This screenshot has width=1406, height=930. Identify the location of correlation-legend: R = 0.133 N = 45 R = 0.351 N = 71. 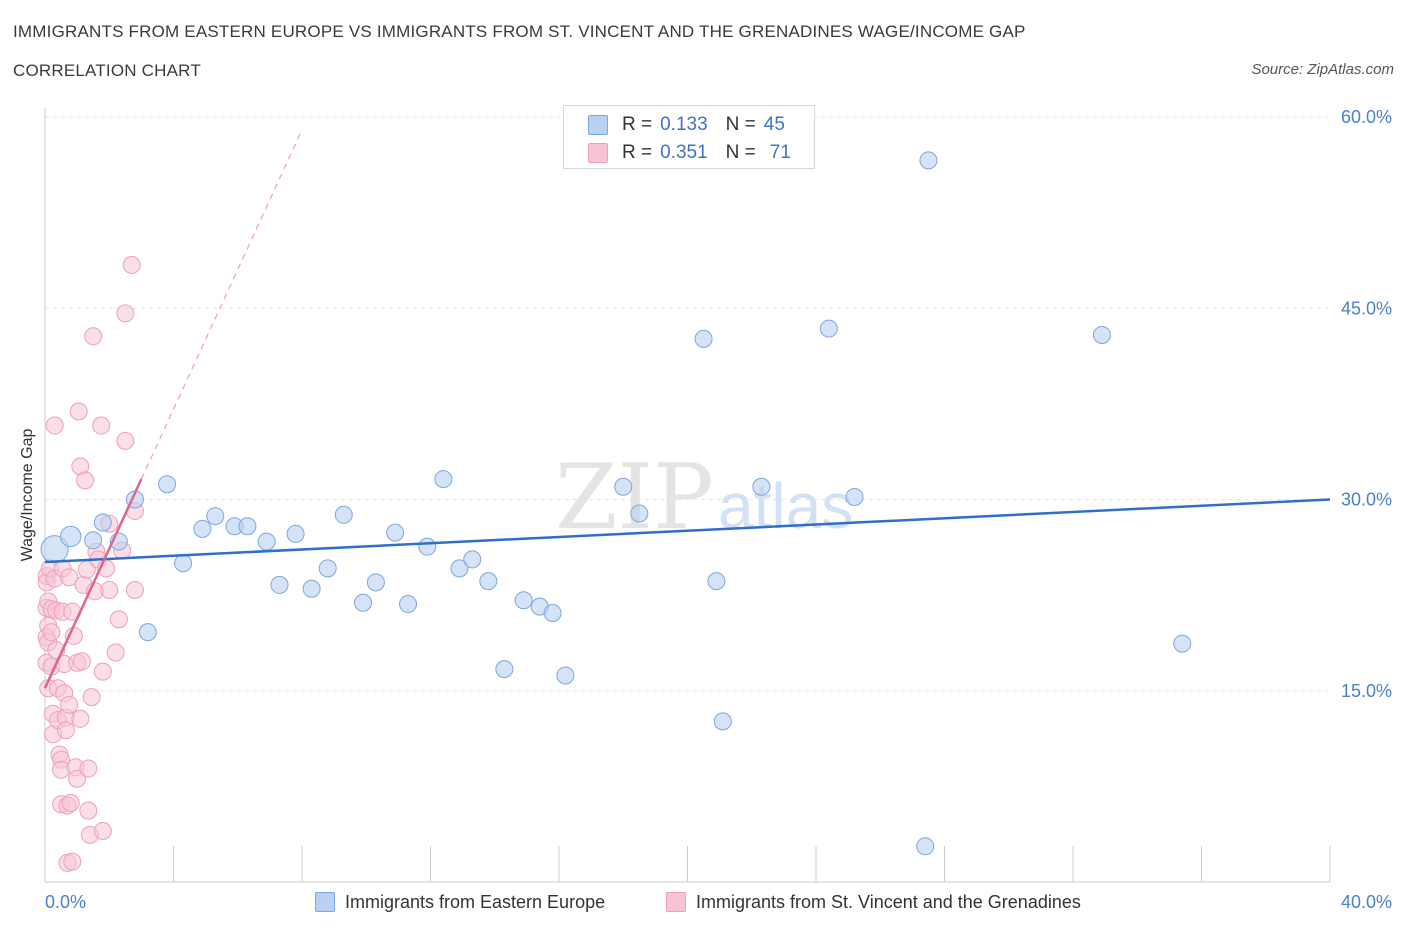
(689, 137).